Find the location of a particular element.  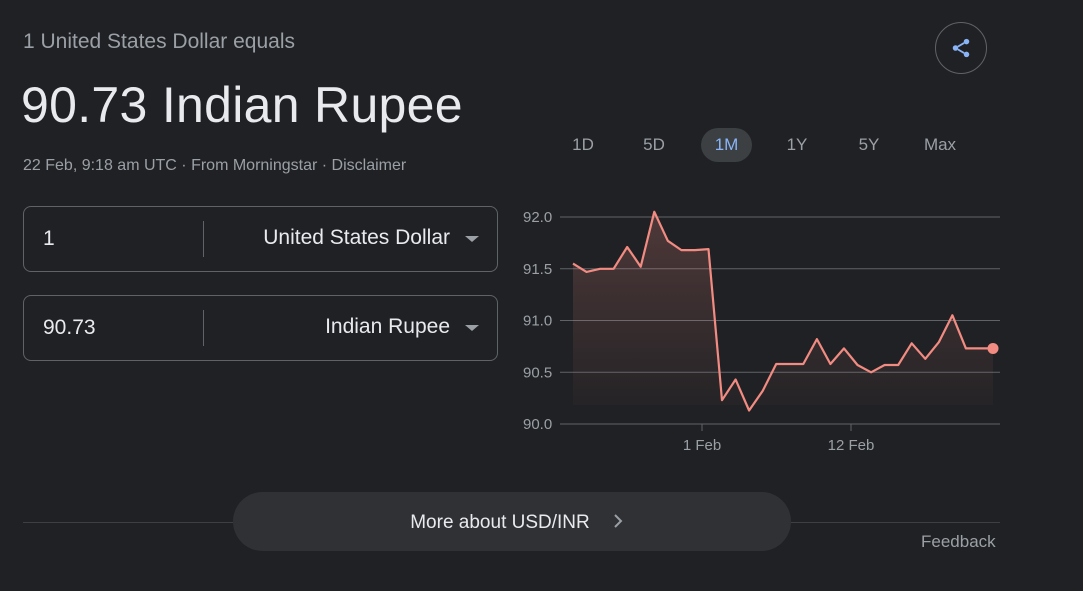

from-amount-input is located at coordinates (113, 239).